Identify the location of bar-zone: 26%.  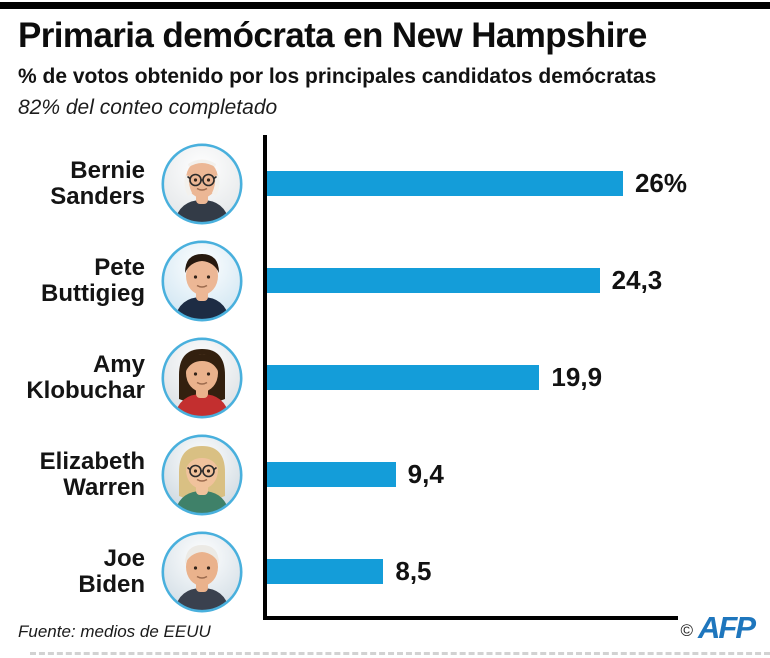
(477, 183).